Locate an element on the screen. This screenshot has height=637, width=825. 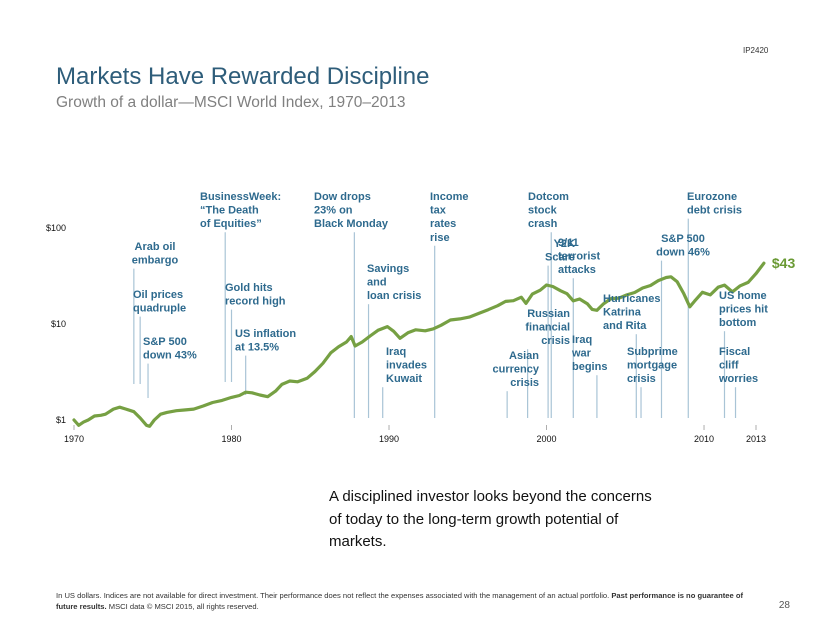
x-tick-label: 2000 is located at coordinates (547, 439).